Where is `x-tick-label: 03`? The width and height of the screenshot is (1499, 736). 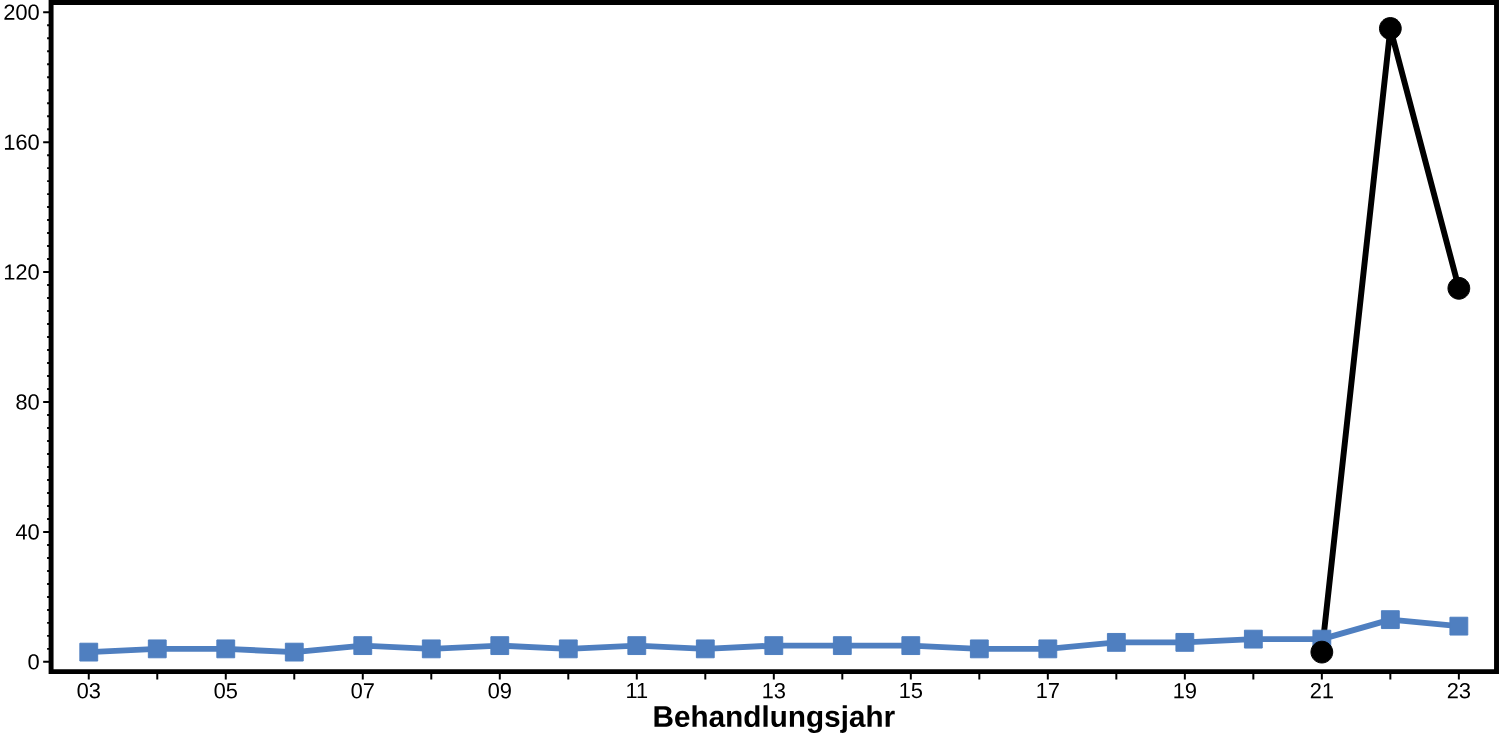
x-tick-label: 03 is located at coordinates (88, 690).